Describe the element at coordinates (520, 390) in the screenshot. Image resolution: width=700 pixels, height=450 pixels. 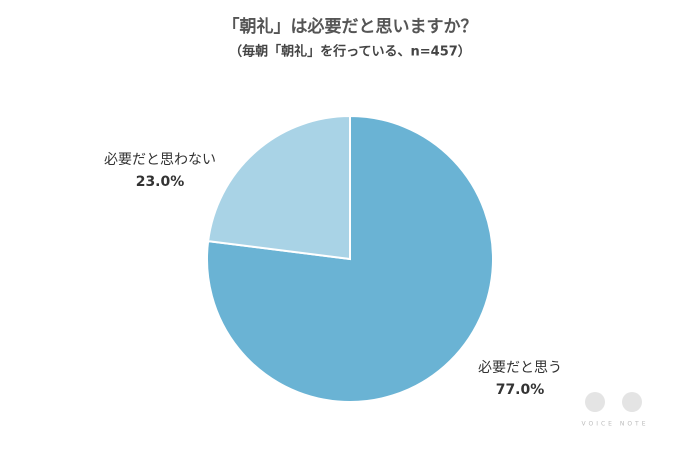
I see `slice-value-label: 77.0%` at that location.